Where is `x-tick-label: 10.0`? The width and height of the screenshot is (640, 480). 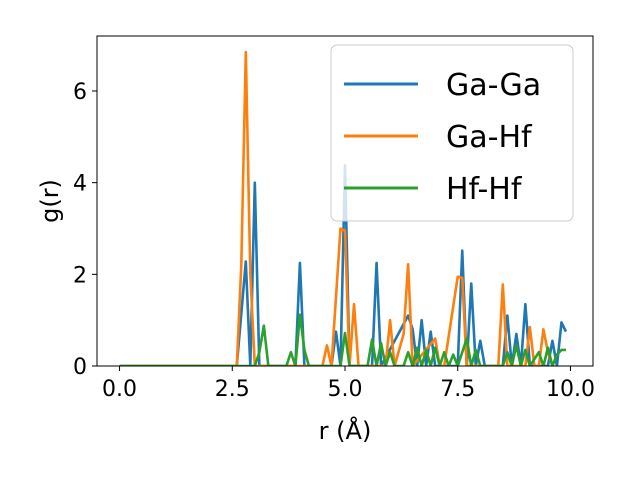
x-tick-label: 10.0 is located at coordinates (570, 389).